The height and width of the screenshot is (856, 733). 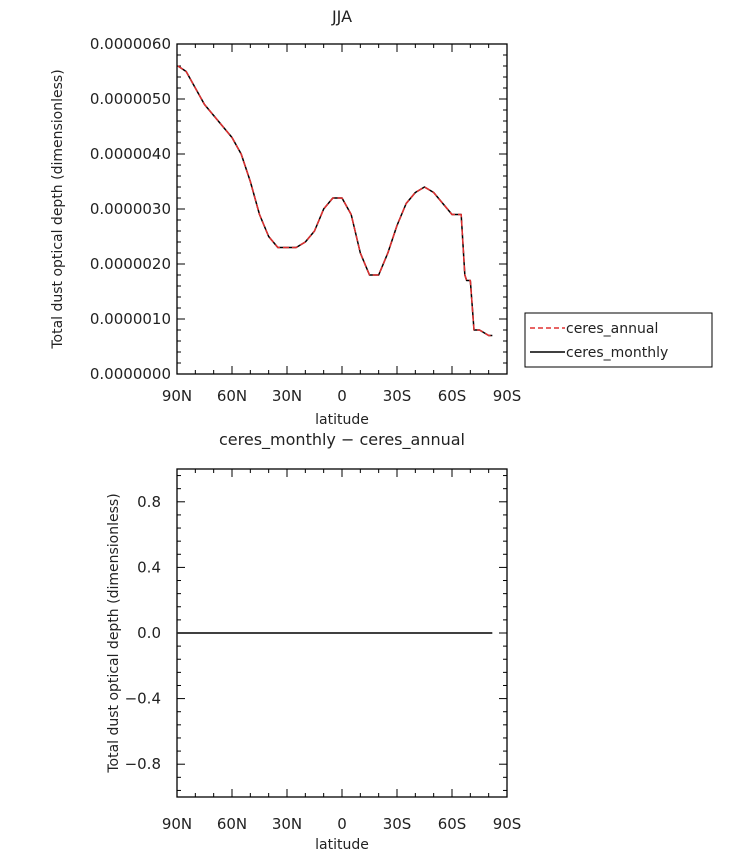 I want to click on y-tick-label: −0.8, so click(x=143, y=764).